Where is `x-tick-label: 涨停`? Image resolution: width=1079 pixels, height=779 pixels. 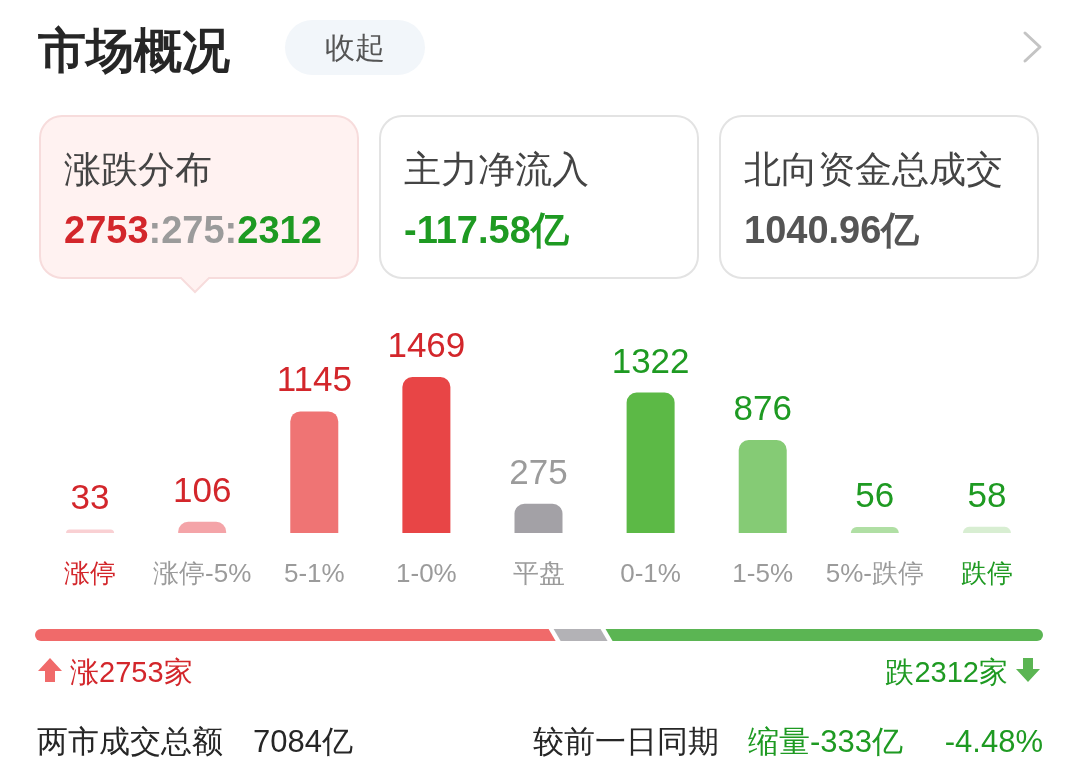
x-tick-label: 涨停 is located at coordinates (90, 573).